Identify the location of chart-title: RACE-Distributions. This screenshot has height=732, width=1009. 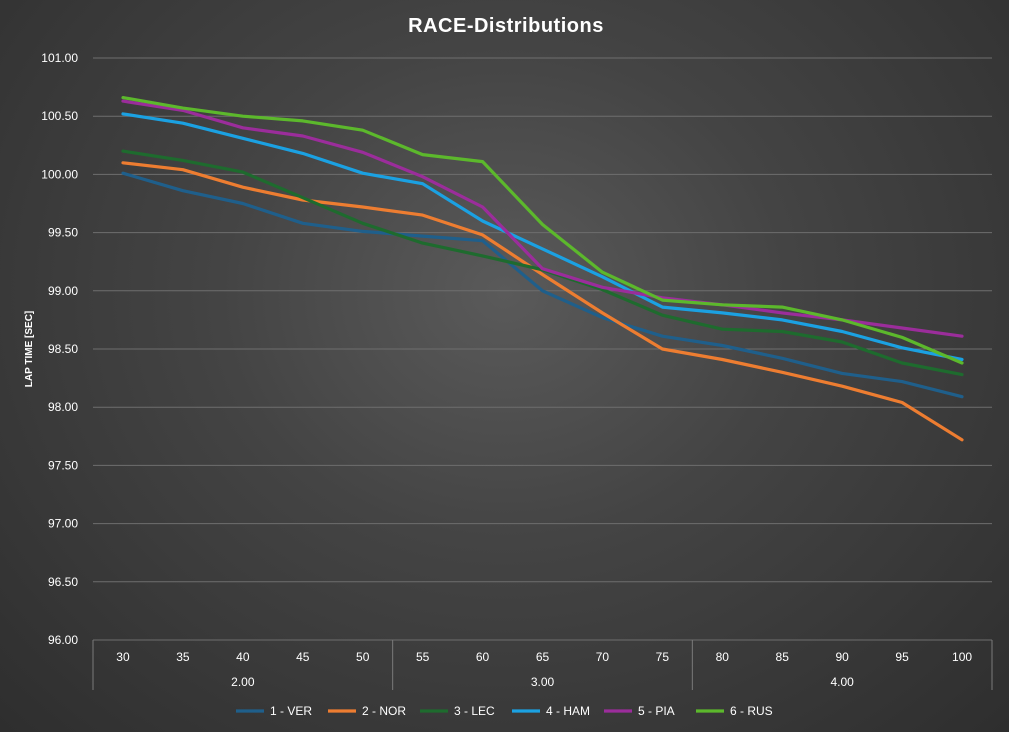
(506, 26).